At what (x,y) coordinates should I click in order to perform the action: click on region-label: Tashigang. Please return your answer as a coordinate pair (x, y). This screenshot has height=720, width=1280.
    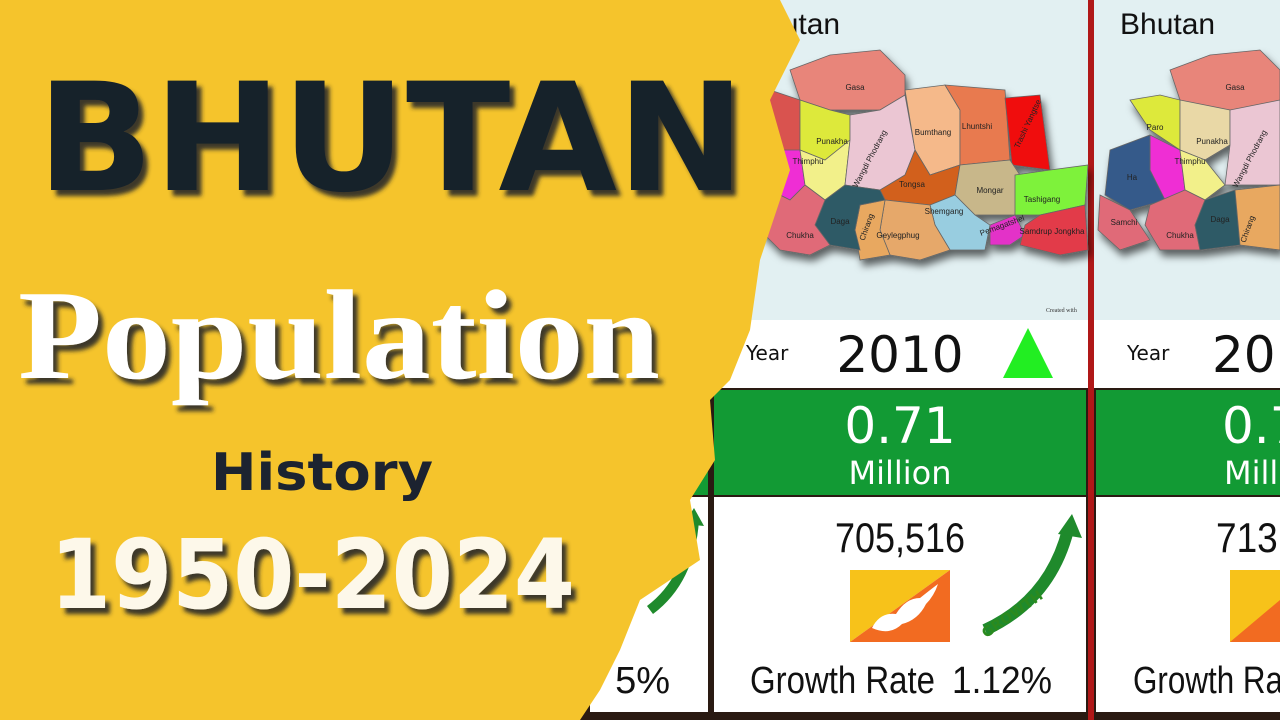
    Looking at the image, I should click on (1042, 199).